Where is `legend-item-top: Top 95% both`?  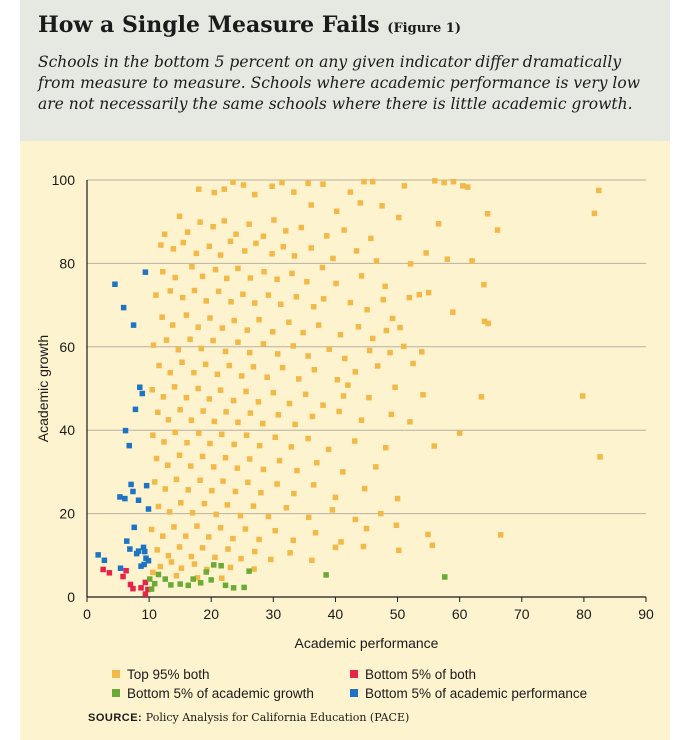 legend-item-top: Top 95% both is located at coordinates (161, 674).